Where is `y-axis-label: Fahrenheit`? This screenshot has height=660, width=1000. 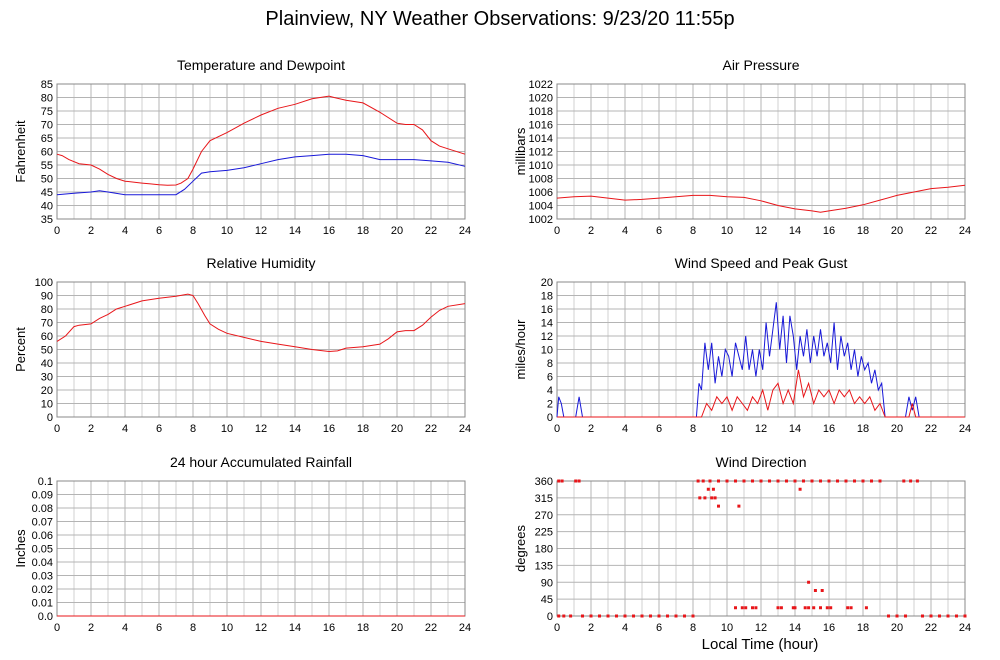 y-axis-label: Fahrenheit is located at coordinates (20, 151).